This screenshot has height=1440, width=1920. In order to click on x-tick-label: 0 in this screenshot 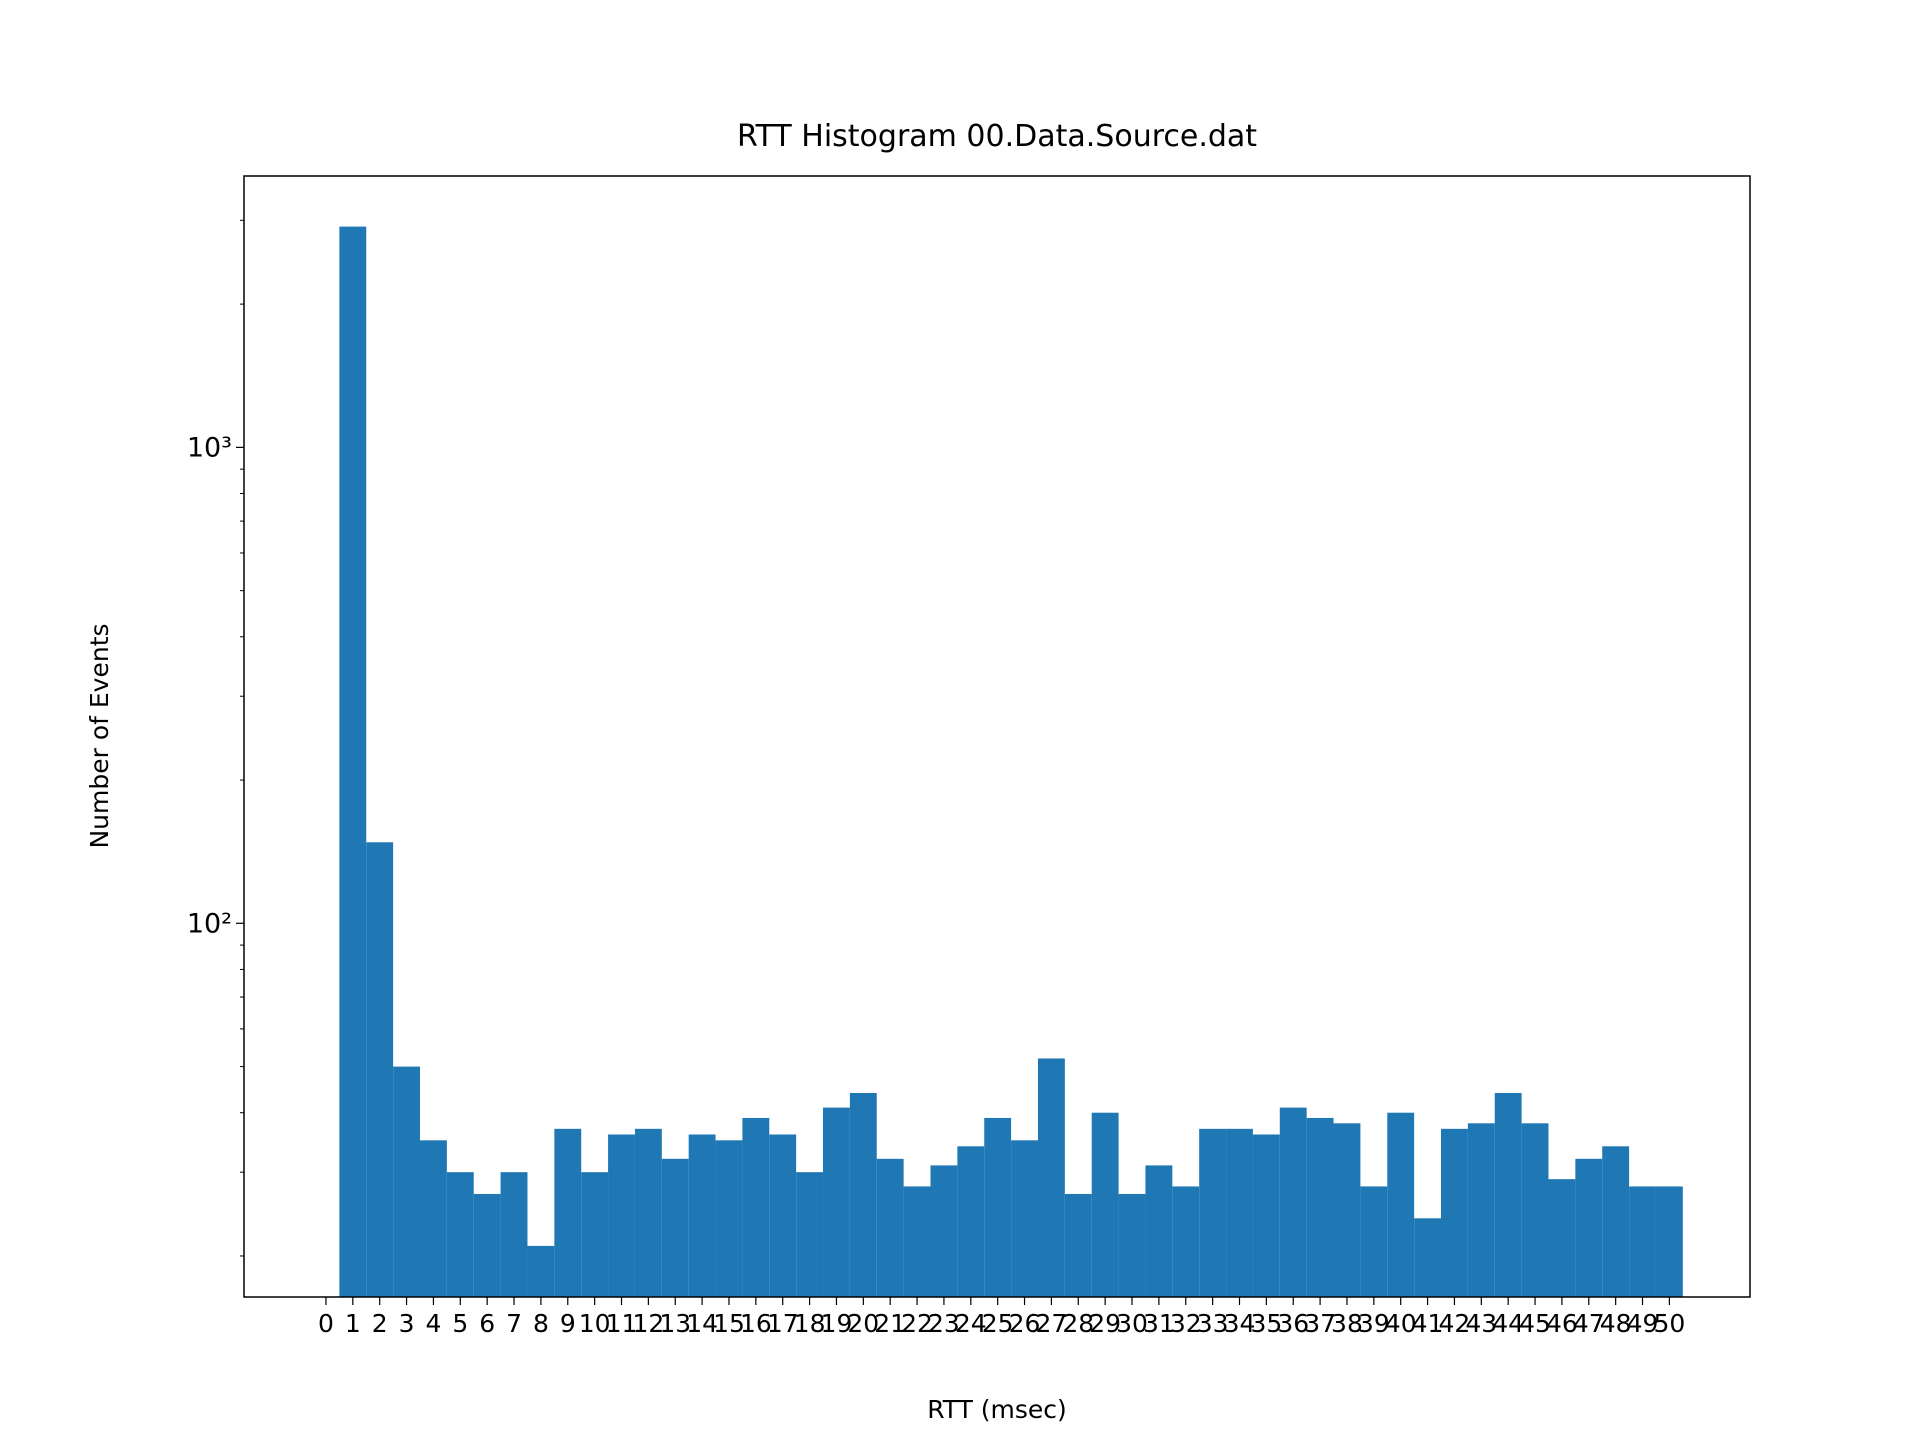, I will do `click(326, 1323)`.